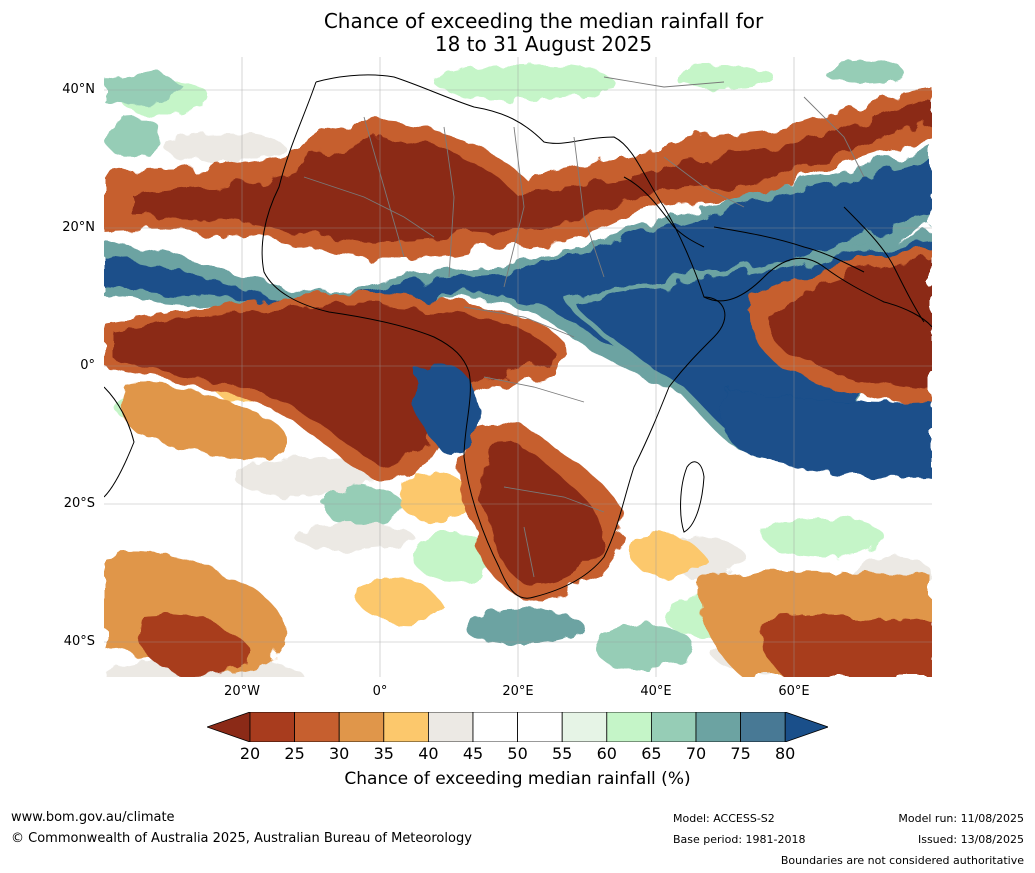 This screenshot has height=873, width=1035. I want to click on lat-label-40s: 40°S, so click(79, 641).